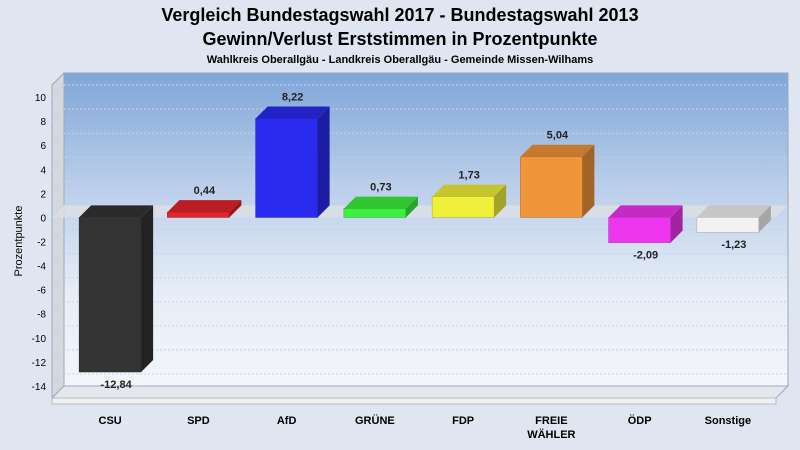 This screenshot has height=450, width=800. Describe the element at coordinates (19, 241) in the screenshot. I see `y-axis-label: Prozentpunkte` at that location.